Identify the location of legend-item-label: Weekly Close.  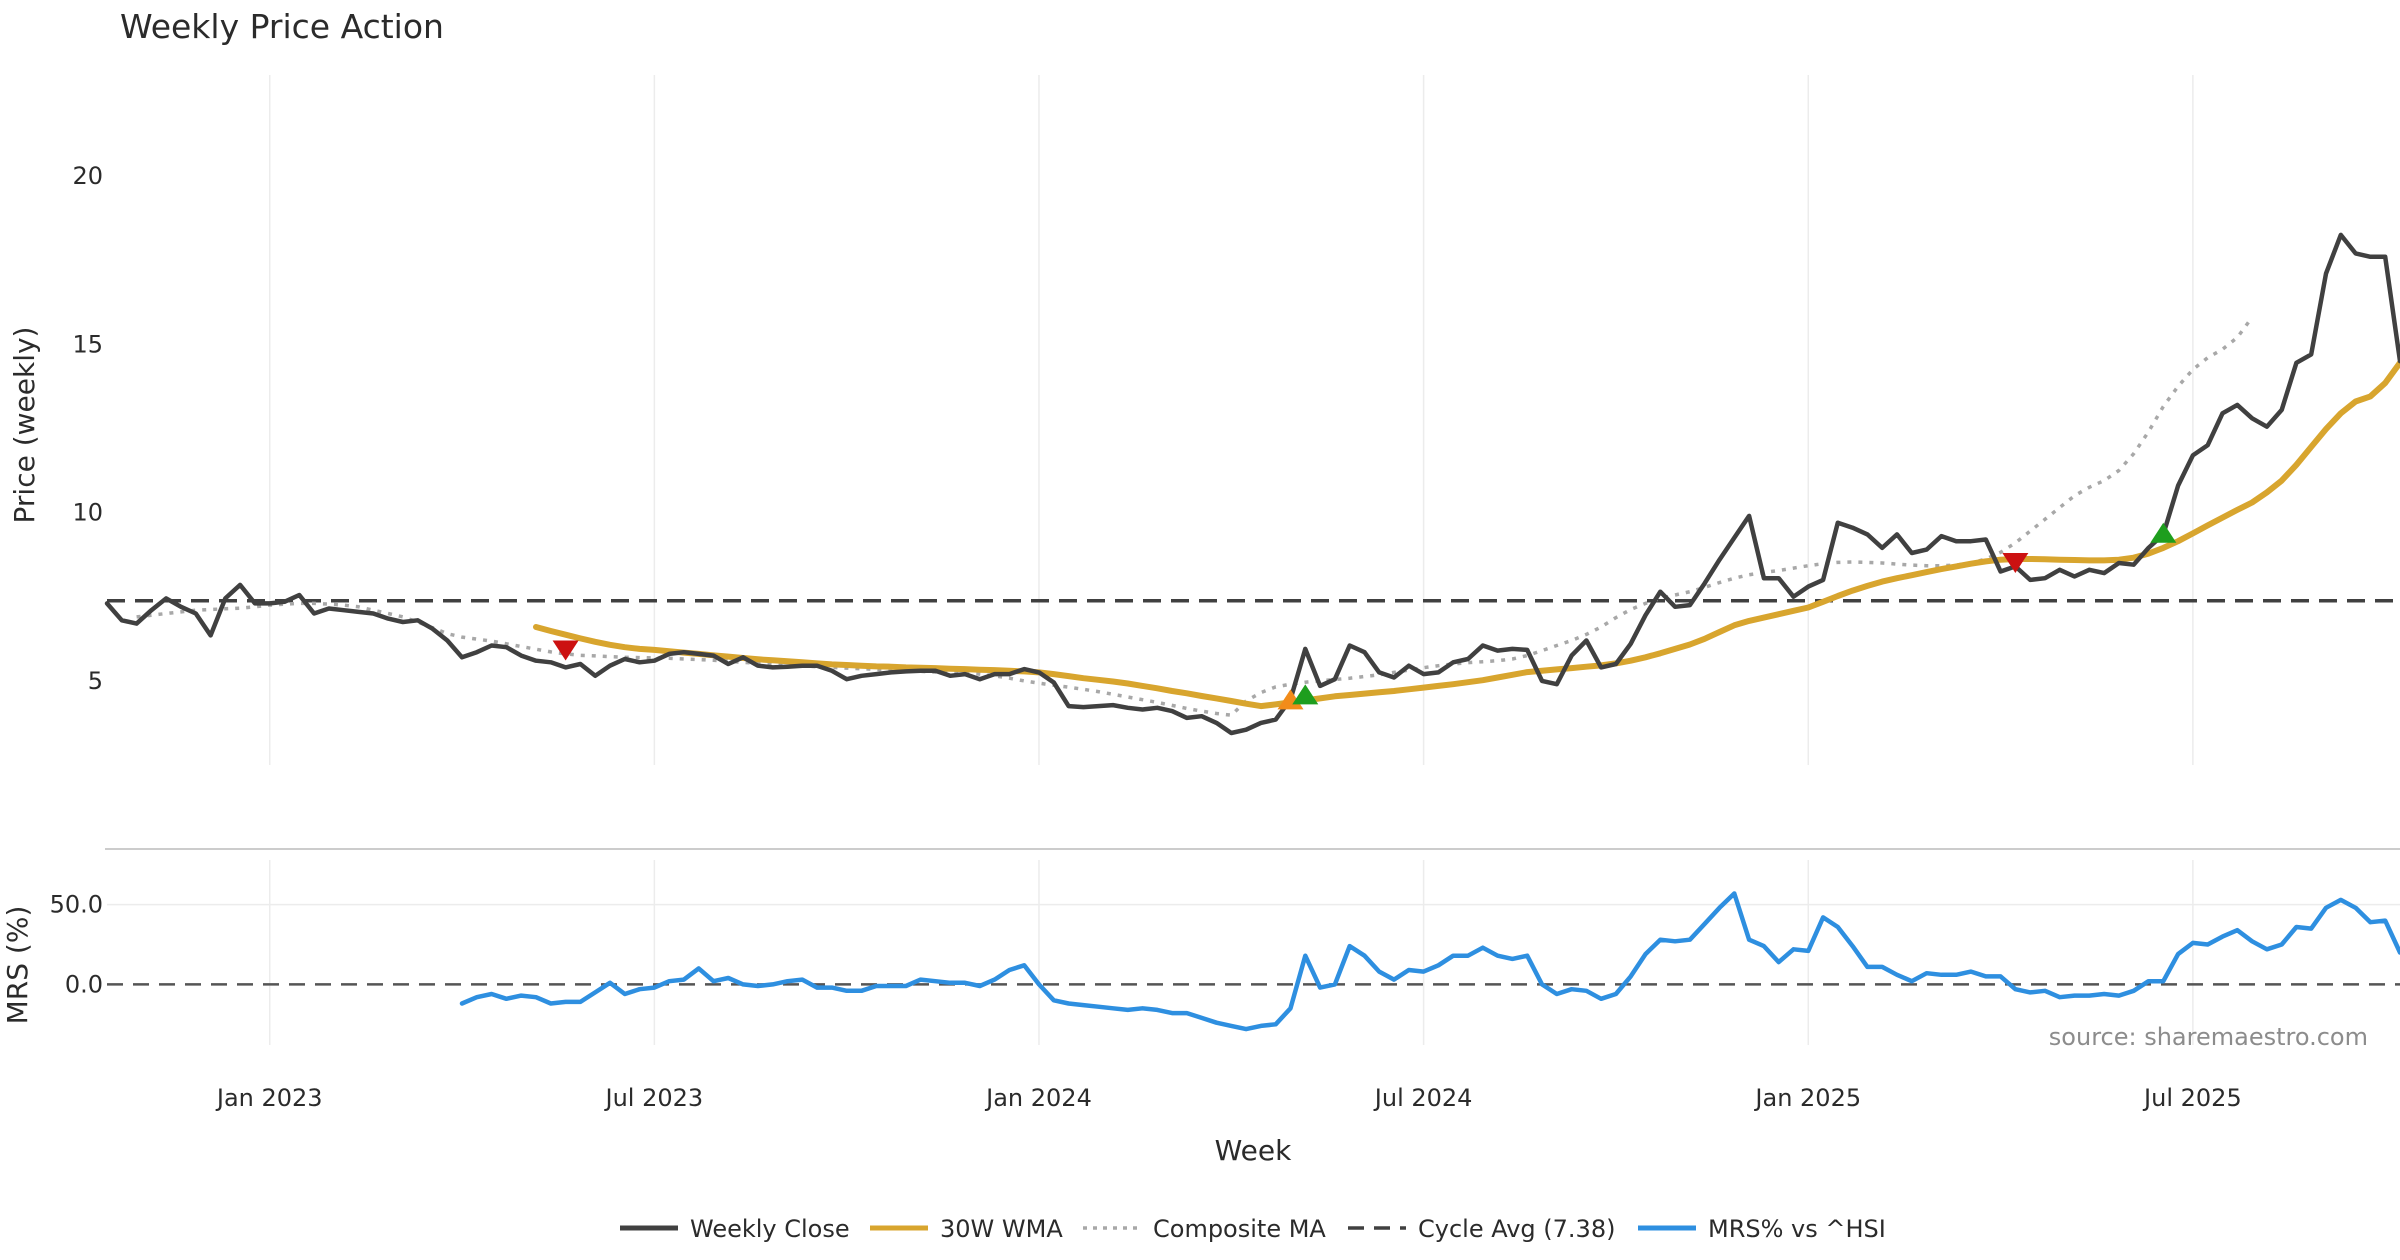
(770, 1229).